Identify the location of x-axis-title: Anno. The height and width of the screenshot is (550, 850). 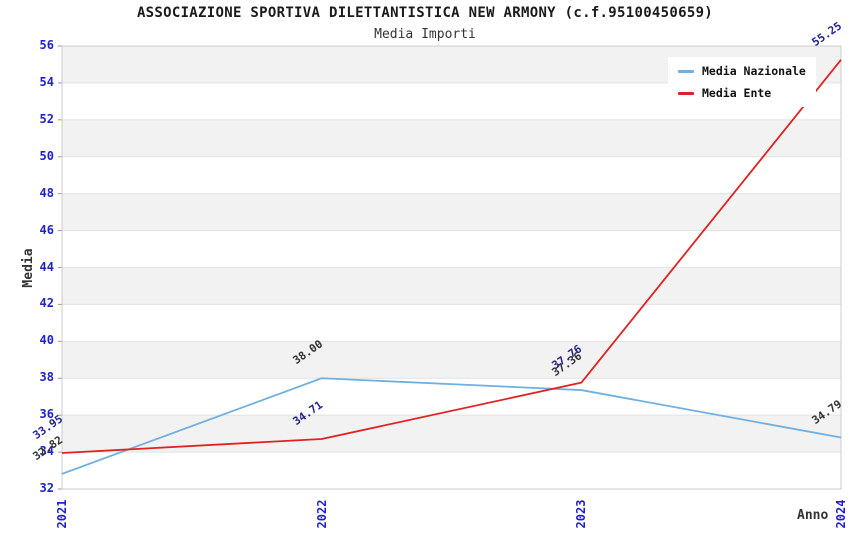
(813, 515).